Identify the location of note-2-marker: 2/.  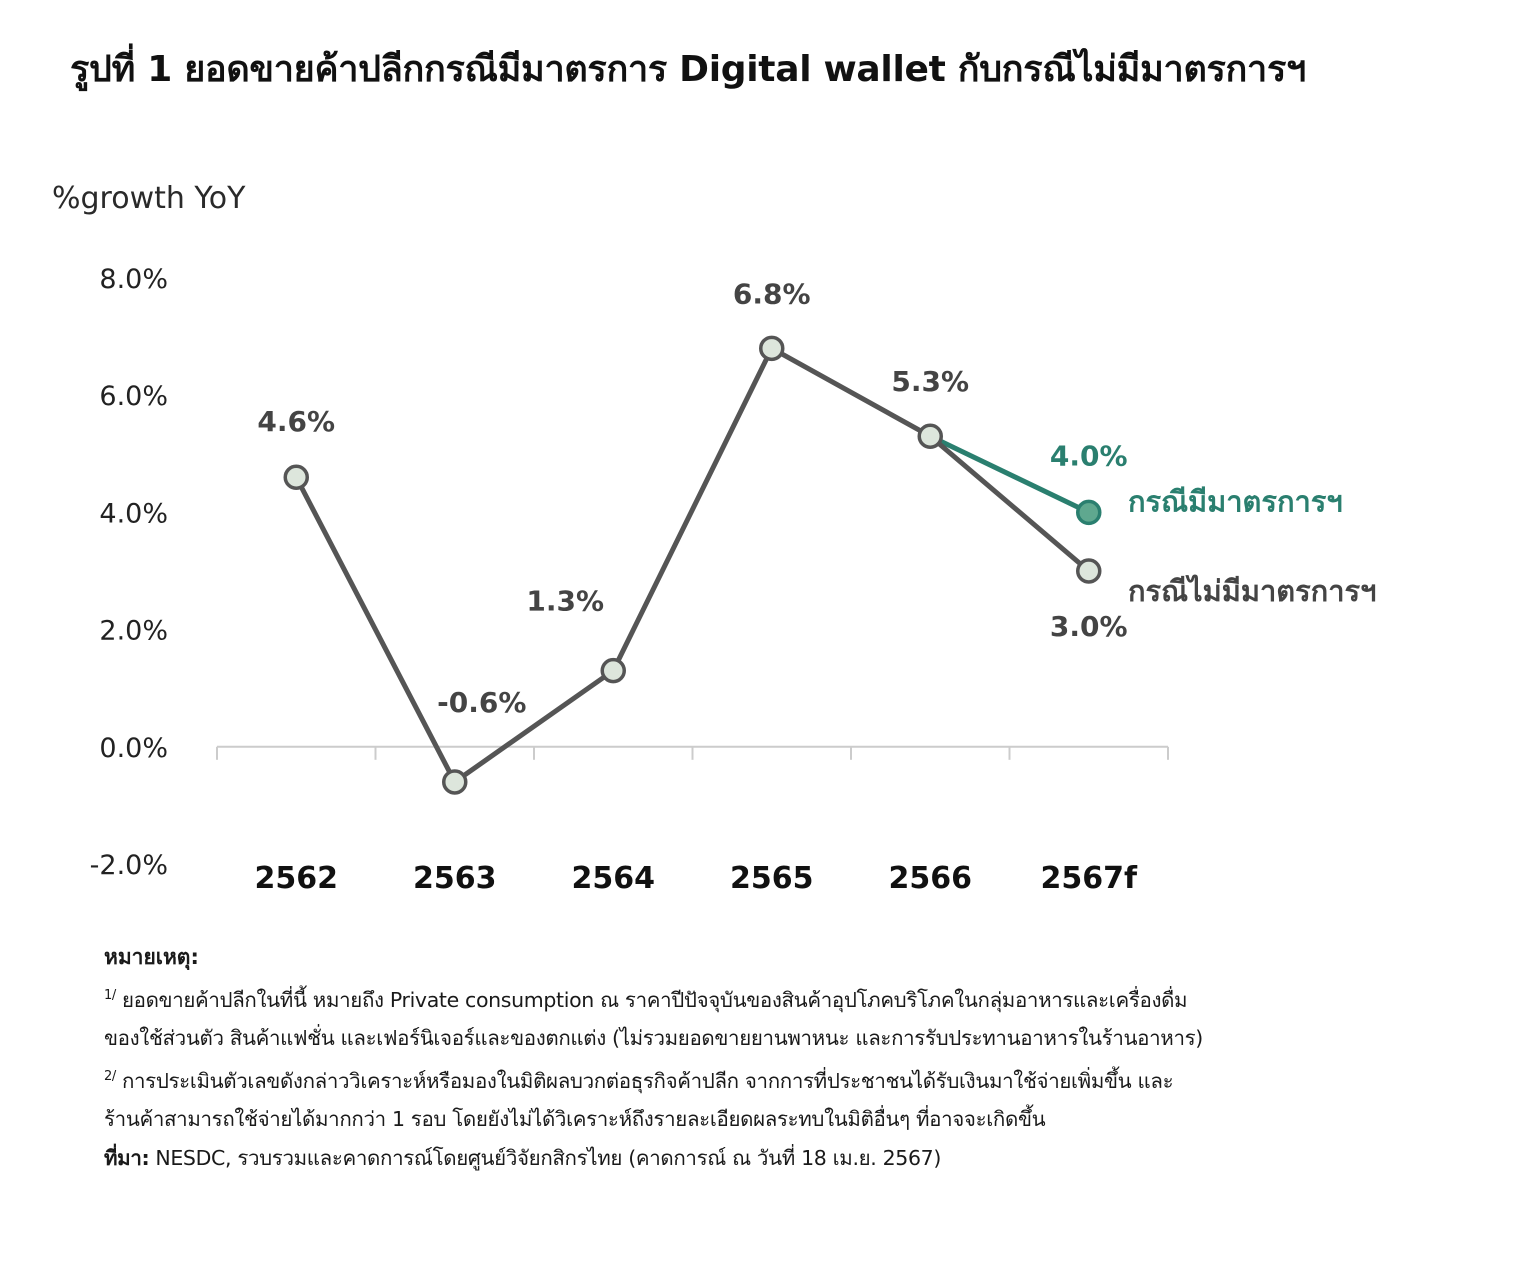
(110, 1076).